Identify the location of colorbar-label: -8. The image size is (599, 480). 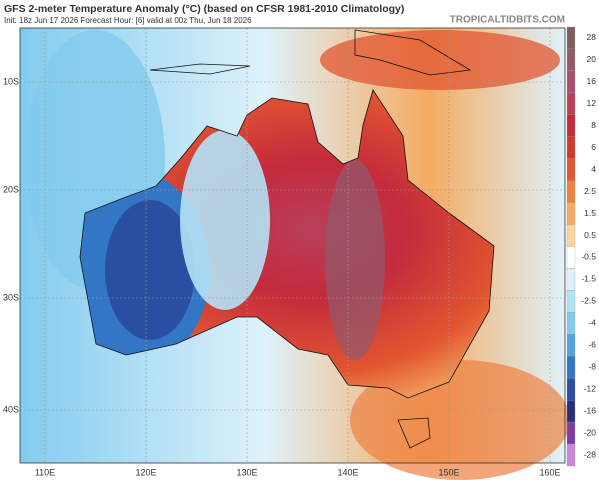
(592, 366).